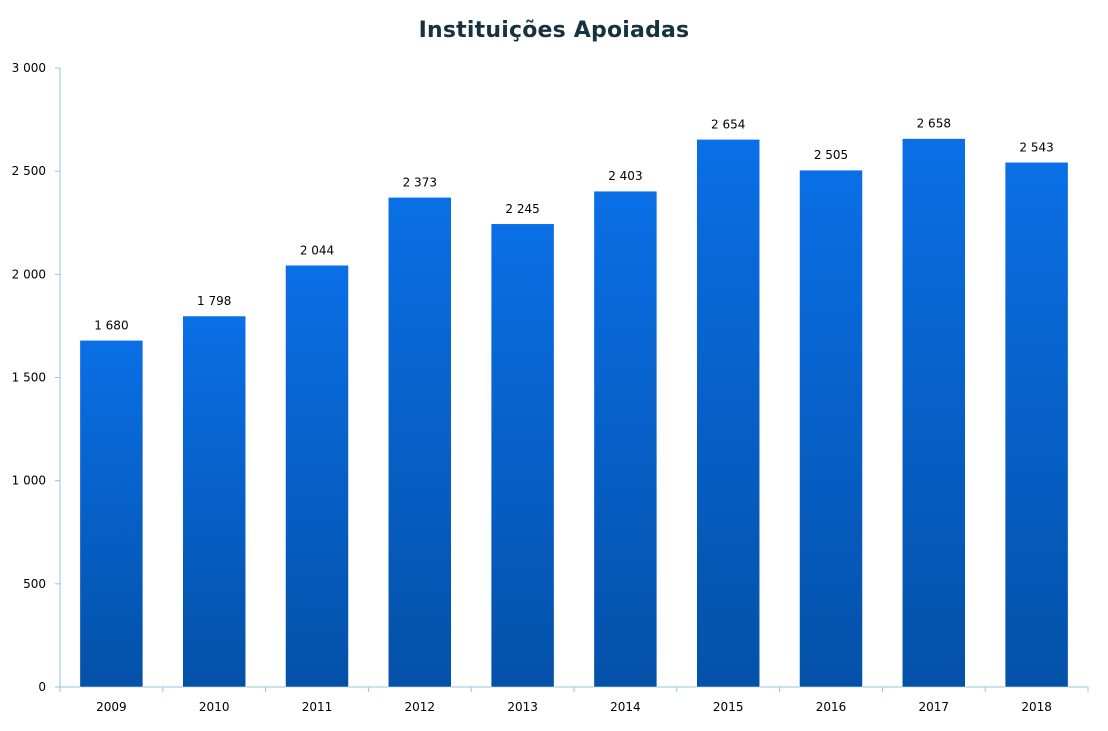 The image size is (1108, 731). What do you see at coordinates (111, 514) in the screenshot?
I see `bar-2009` at bounding box center [111, 514].